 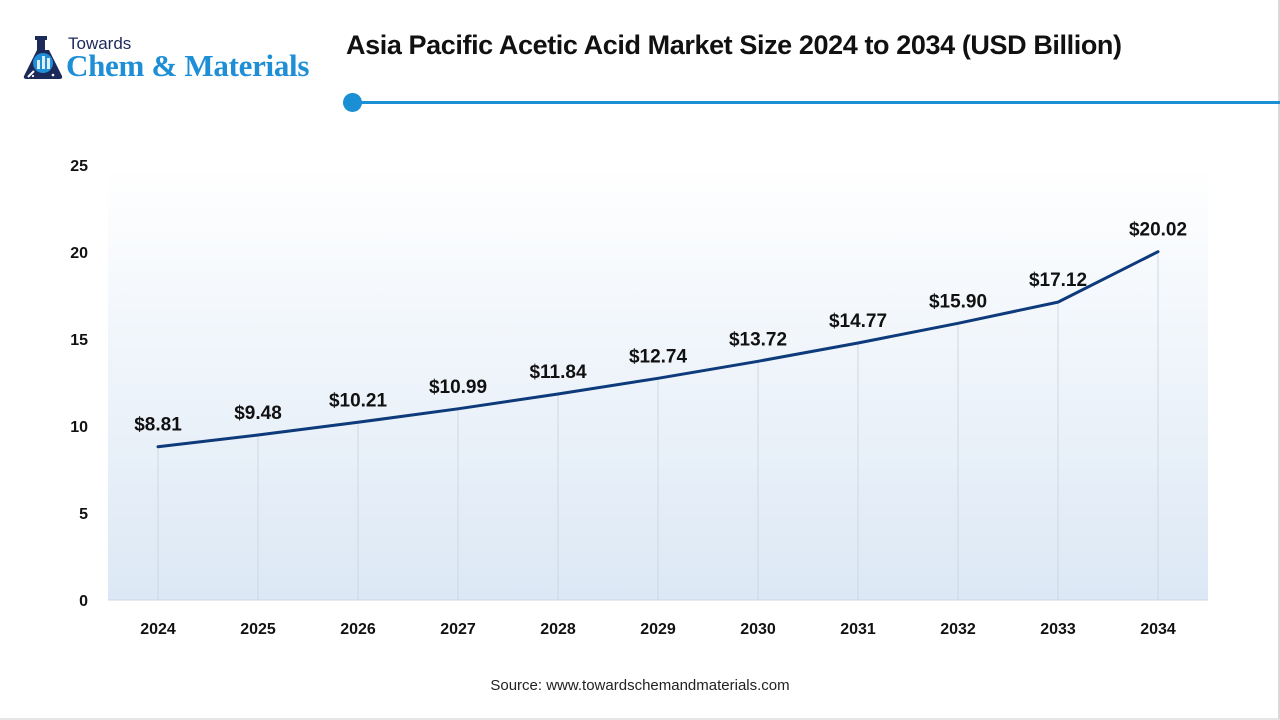 What do you see at coordinates (1158, 230) in the screenshot?
I see `data-label: $20.02` at bounding box center [1158, 230].